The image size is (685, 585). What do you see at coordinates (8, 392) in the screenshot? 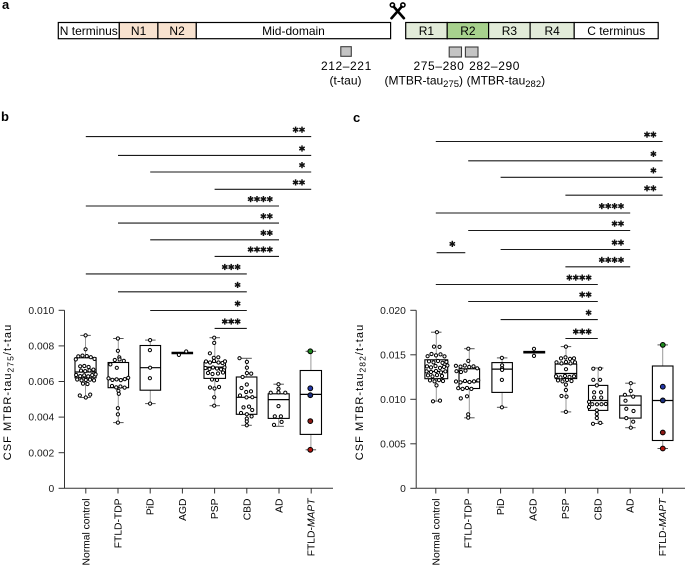
I see `svg-text: CSF MTBR-tau275/t-tau` at bounding box center [8, 392].